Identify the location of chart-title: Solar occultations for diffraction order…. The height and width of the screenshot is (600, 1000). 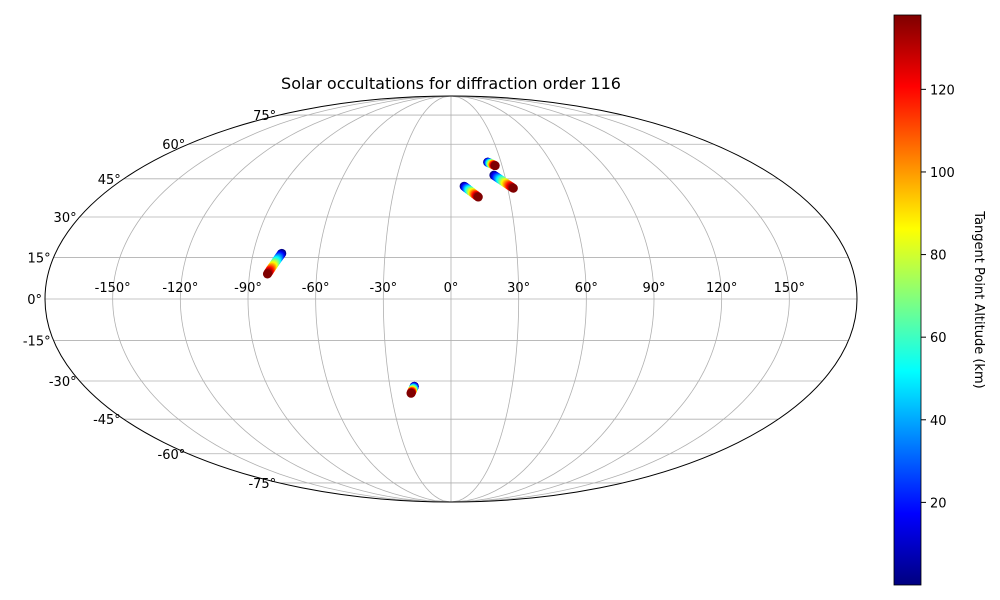
(451, 83).